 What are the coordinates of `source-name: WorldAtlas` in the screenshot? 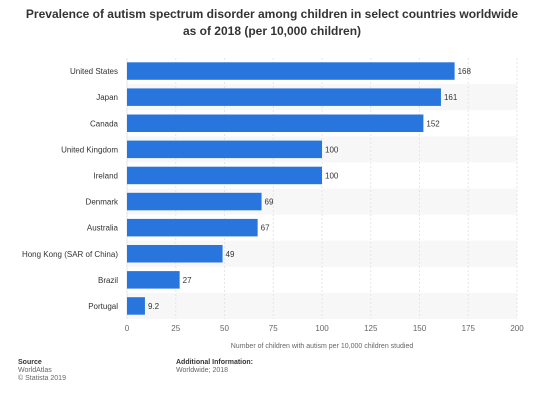 It's located at (35, 370).